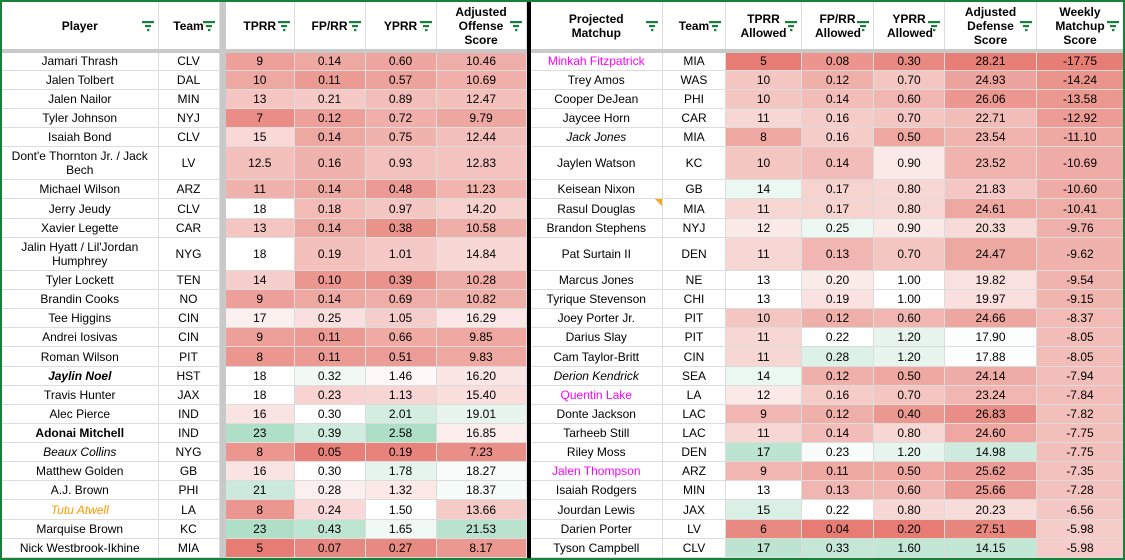 This screenshot has height=560, width=1125. What do you see at coordinates (763, 27) in the screenshot?
I see `col-header-tprr-allowed: TPRR Allowed` at bounding box center [763, 27].